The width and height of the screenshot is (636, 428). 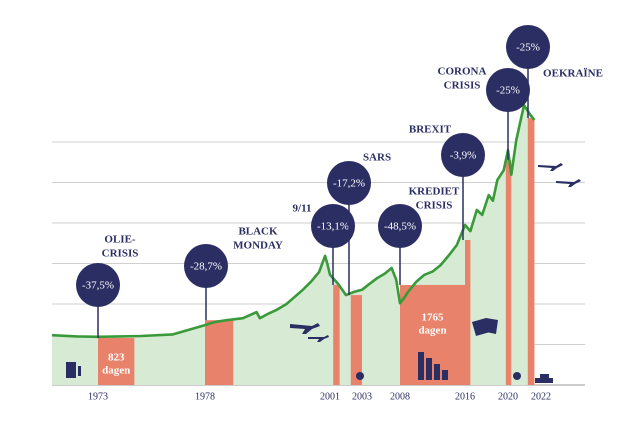 I want to click on change-label: -48,5%, so click(x=400, y=227).